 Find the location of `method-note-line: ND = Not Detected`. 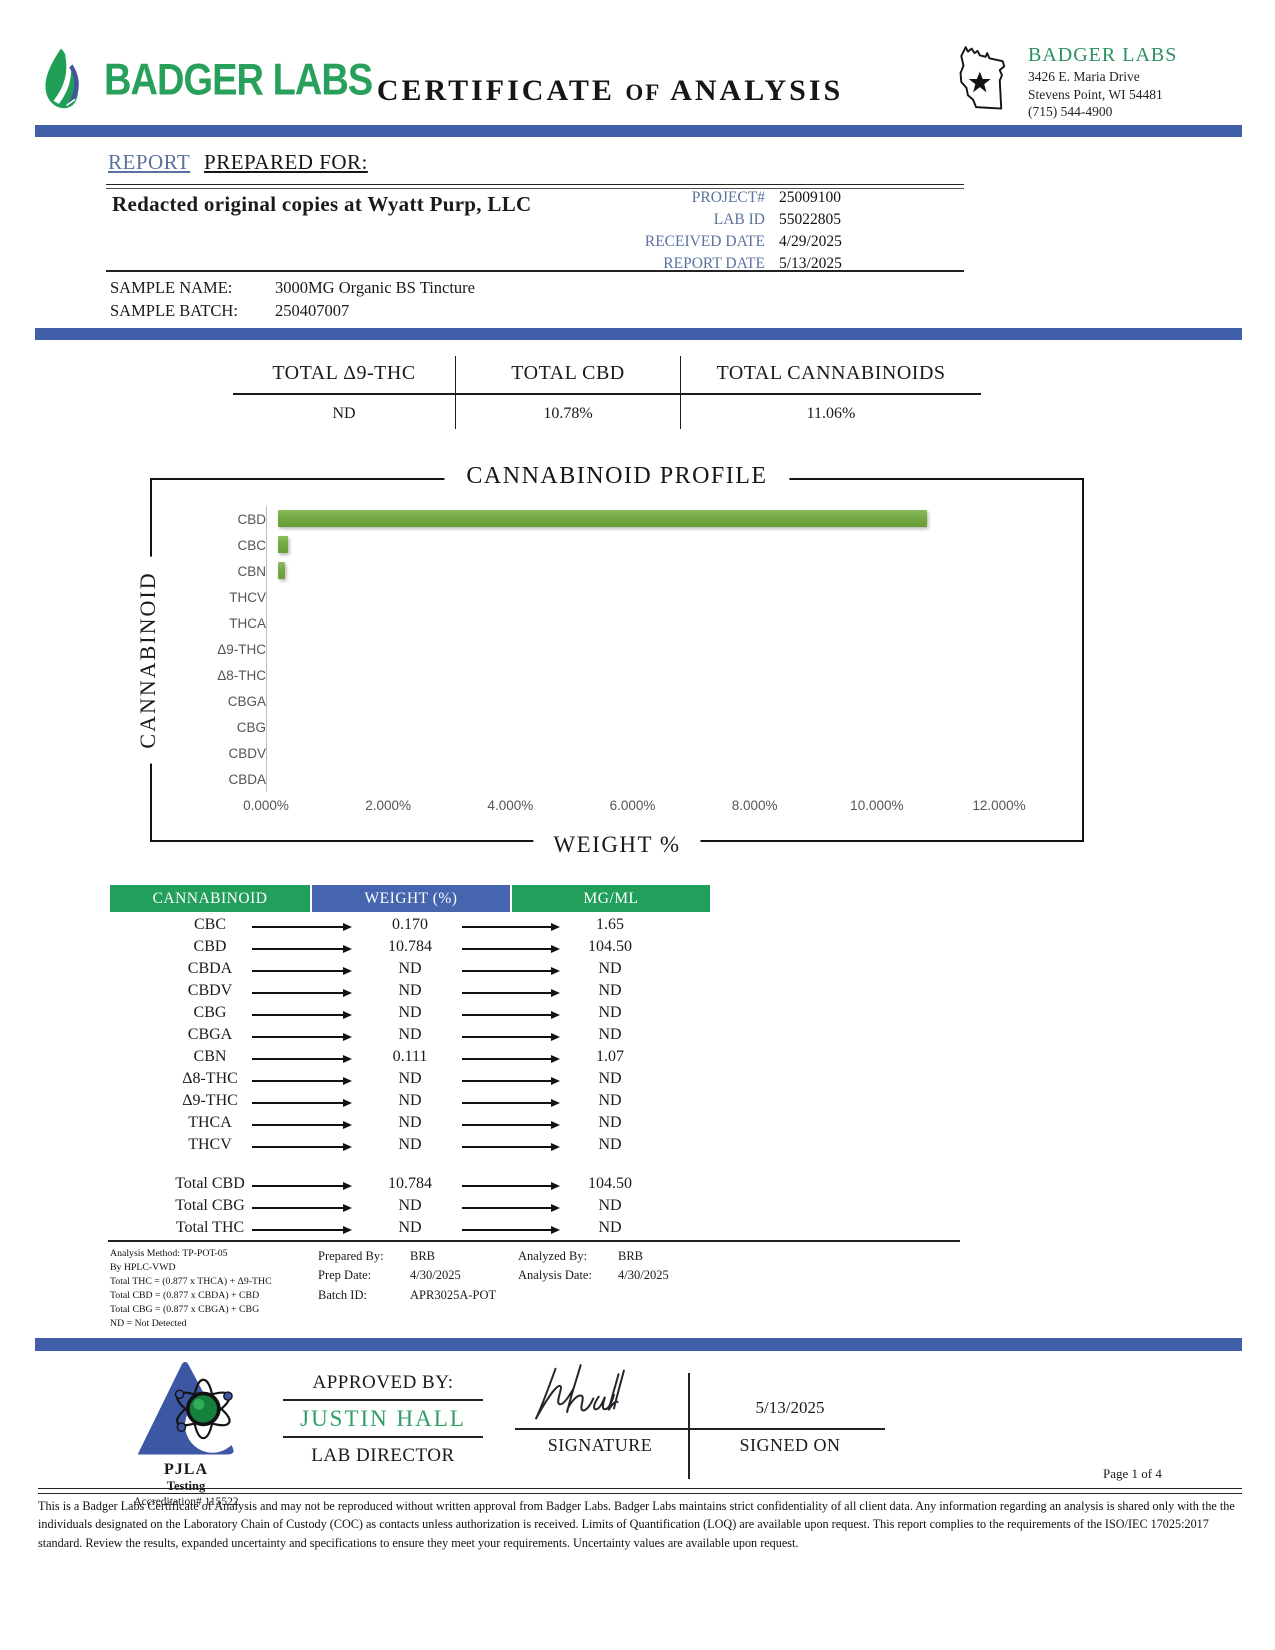

method-note-line: ND = Not Detected is located at coordinates (148, 1323).